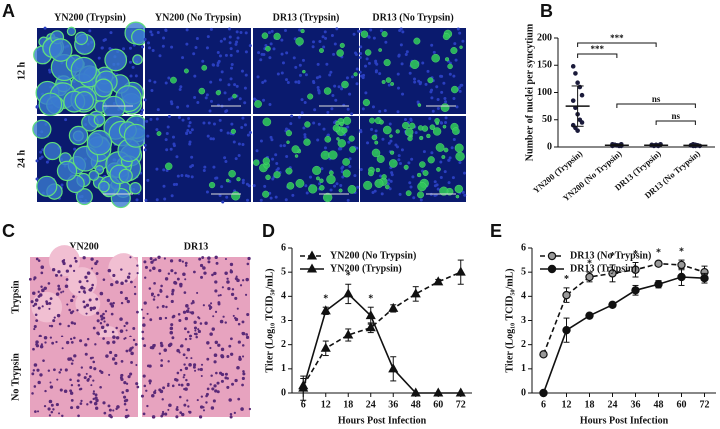 This screenshot has width=720, height=429. I want to click on row-label: 24 h, so click(21, 159).